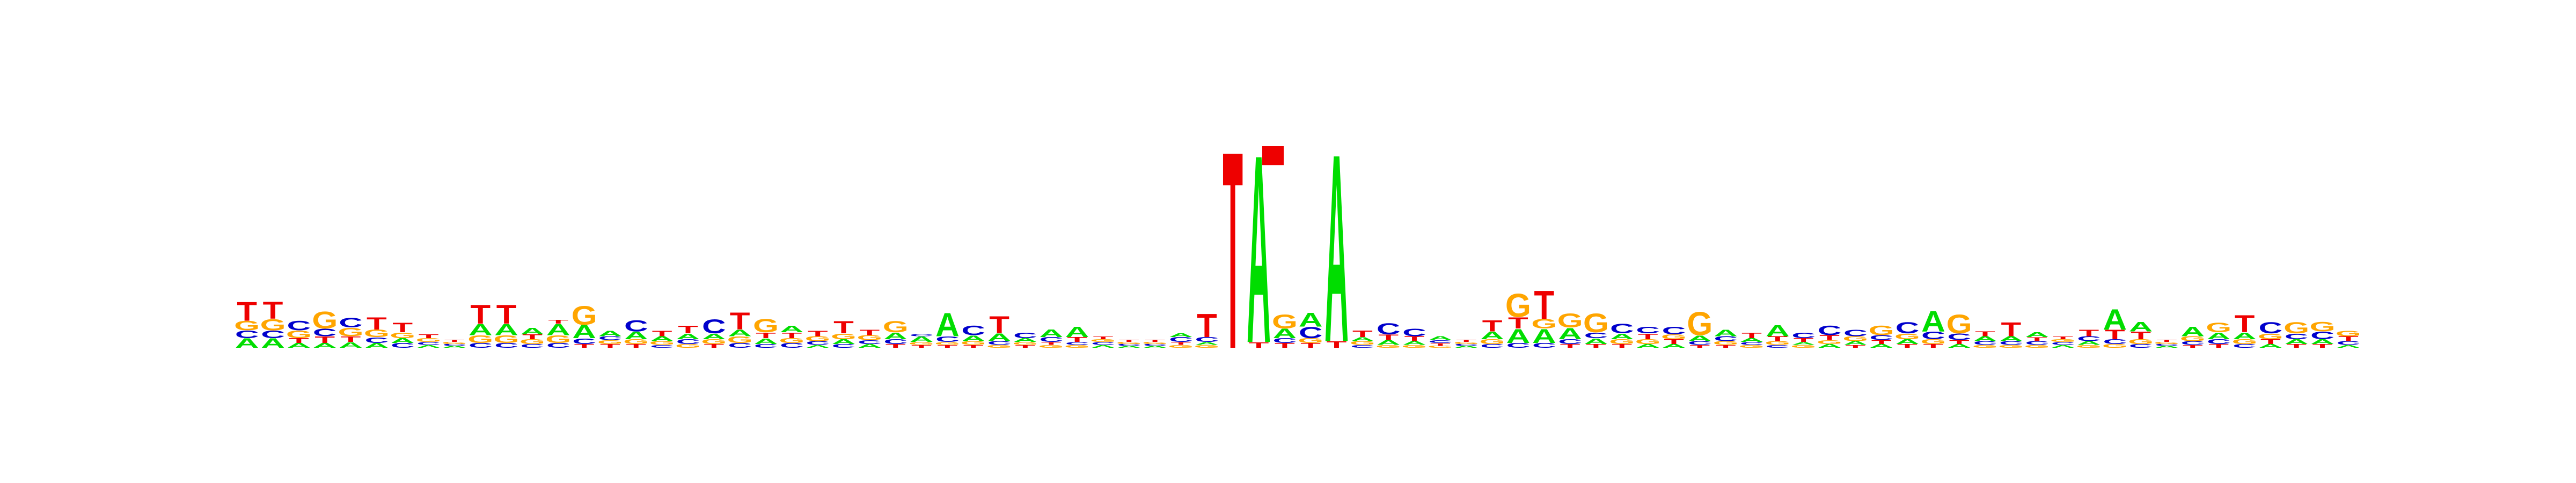 Image resolution: width=2576 pixels, height=483 pixels. I want to click on logo-column: T, so click(1233, 251).